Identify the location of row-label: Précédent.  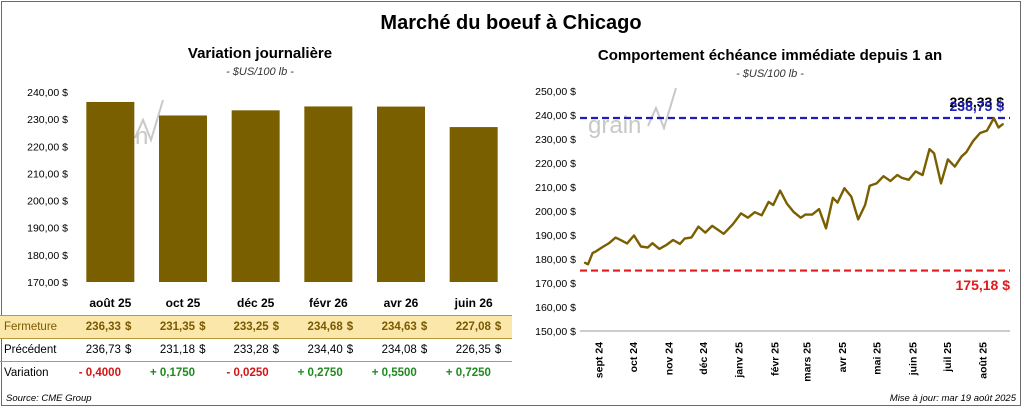
(34, 350).